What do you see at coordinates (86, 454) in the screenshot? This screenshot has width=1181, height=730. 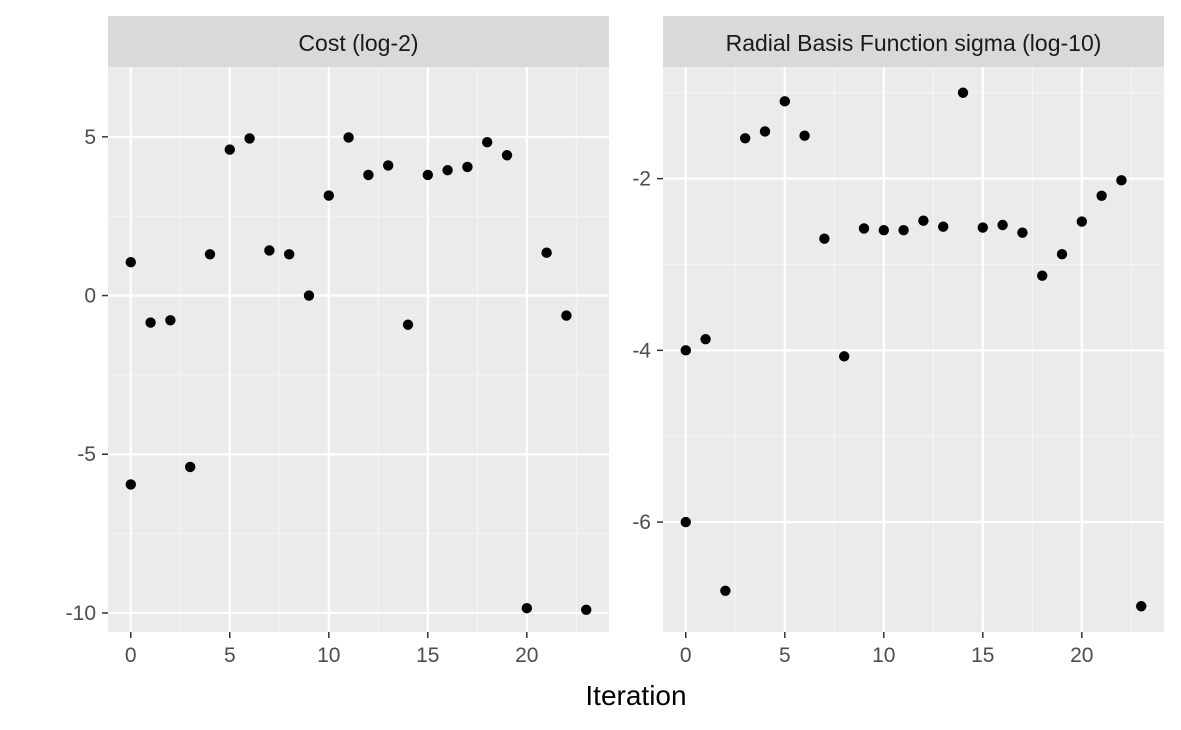 I see `y-tick-label: -5` at bounding box center [86, 454].